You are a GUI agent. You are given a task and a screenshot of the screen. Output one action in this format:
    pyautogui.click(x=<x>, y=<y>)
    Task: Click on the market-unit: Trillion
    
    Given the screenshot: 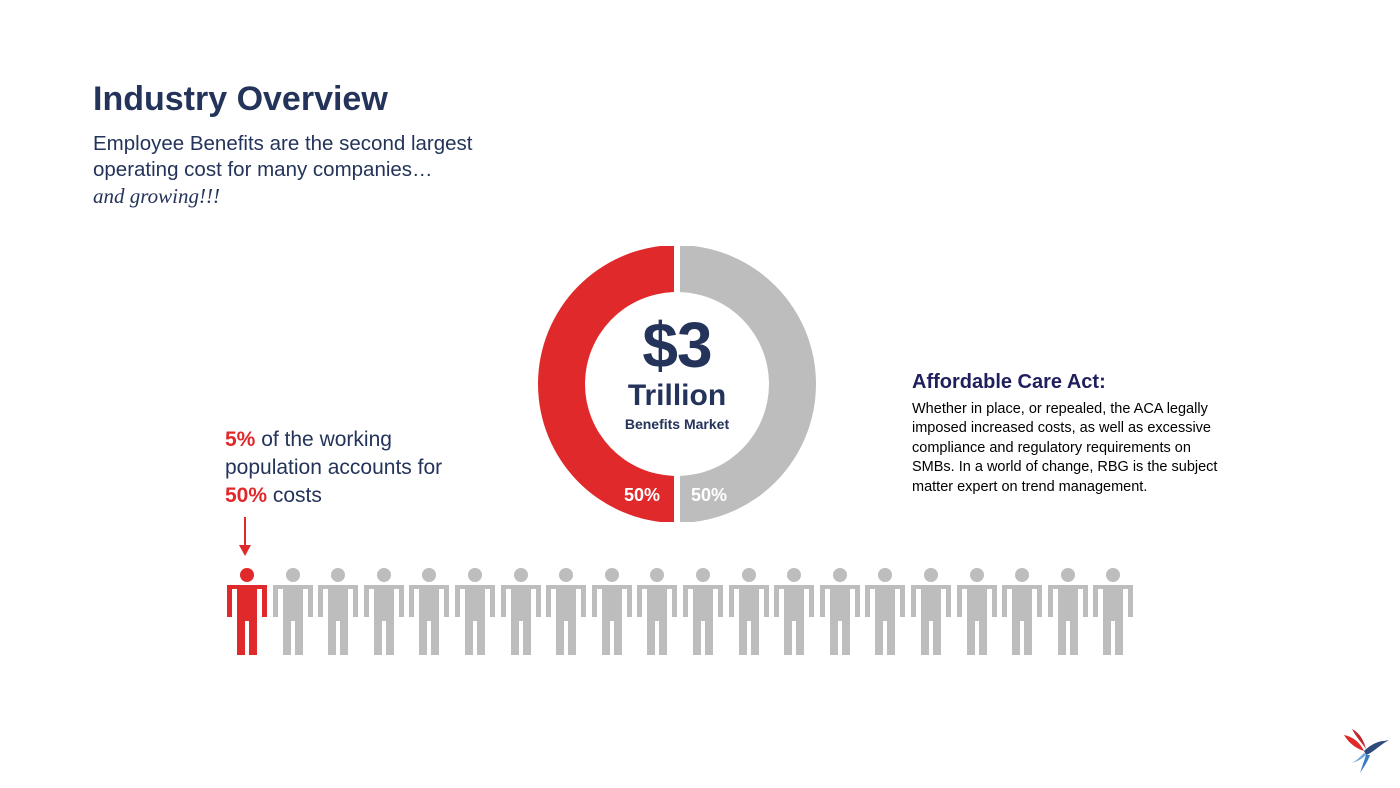 What is the action you would take?
    pyautogui.click(x=677, y=395)
    